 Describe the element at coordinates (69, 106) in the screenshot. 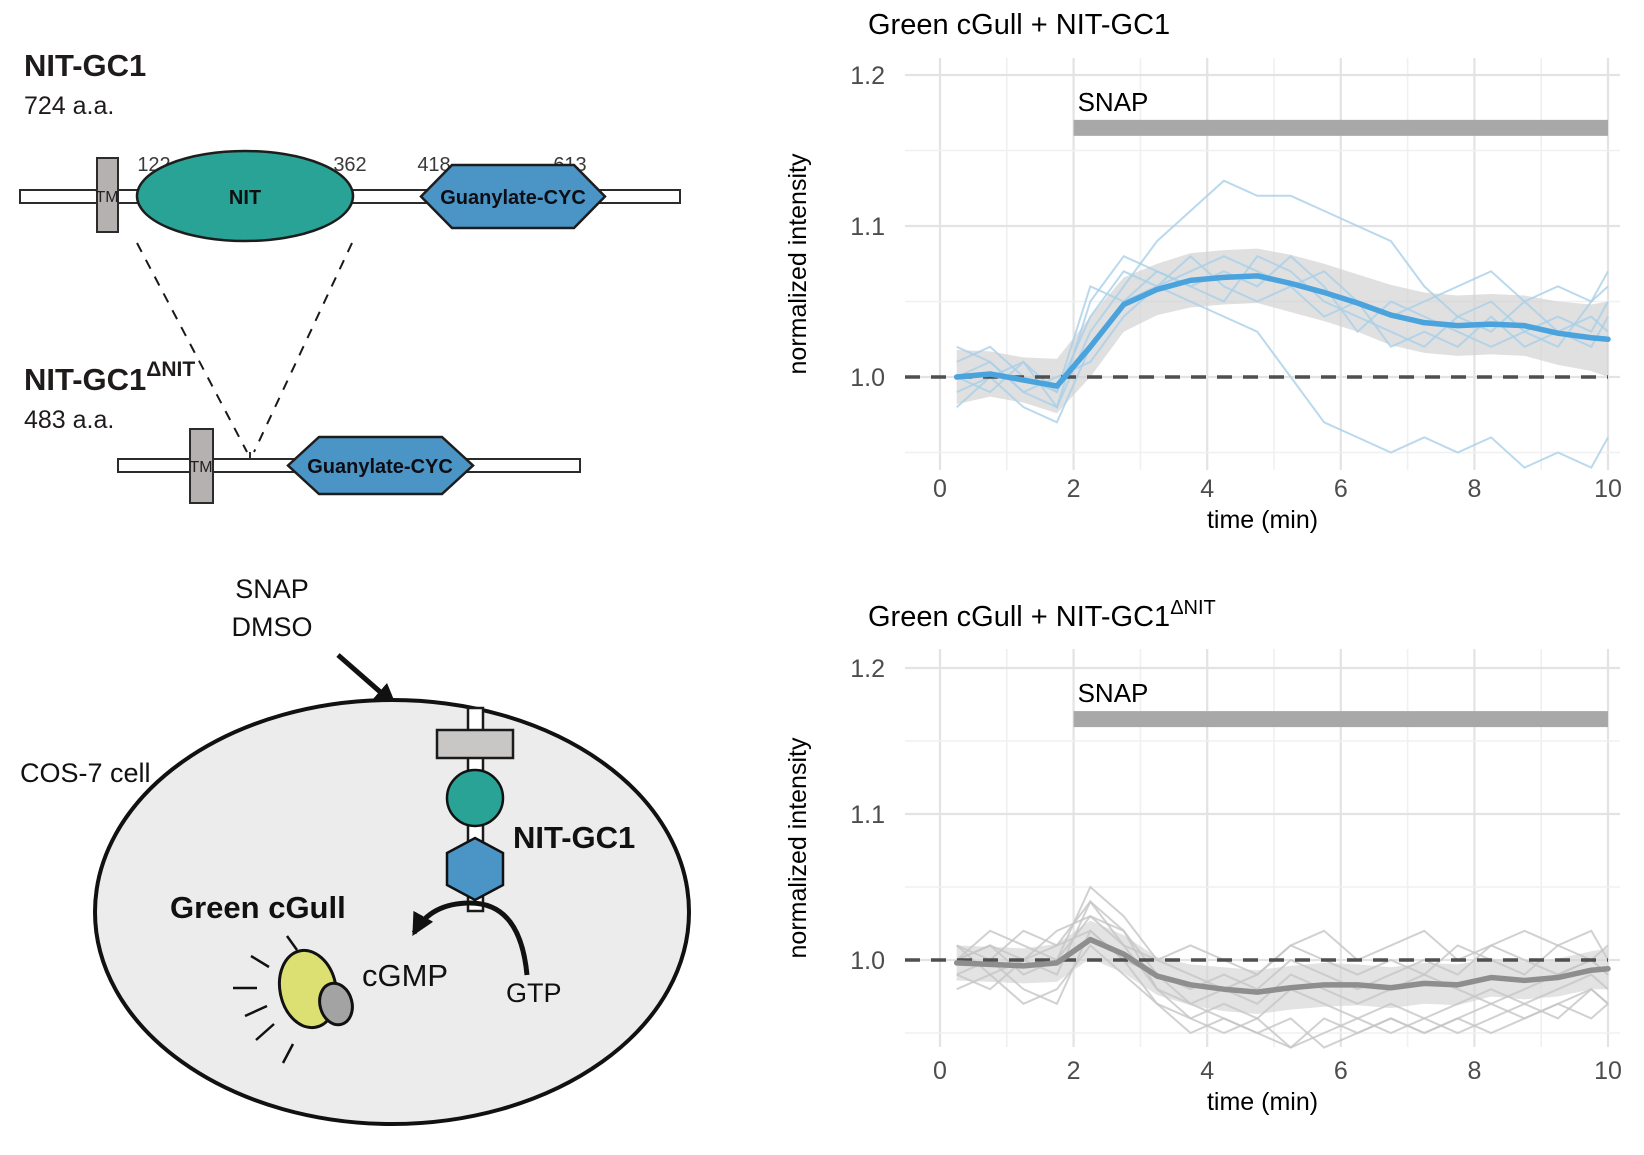

I see `construct-full-length: 724 a.a.` at that location.